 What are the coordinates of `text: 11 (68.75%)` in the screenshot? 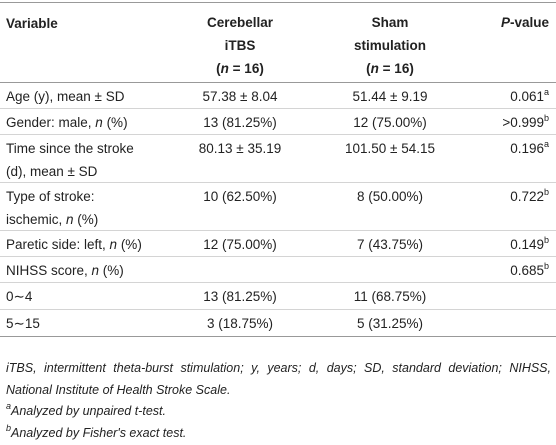 It's located at (390, 296).